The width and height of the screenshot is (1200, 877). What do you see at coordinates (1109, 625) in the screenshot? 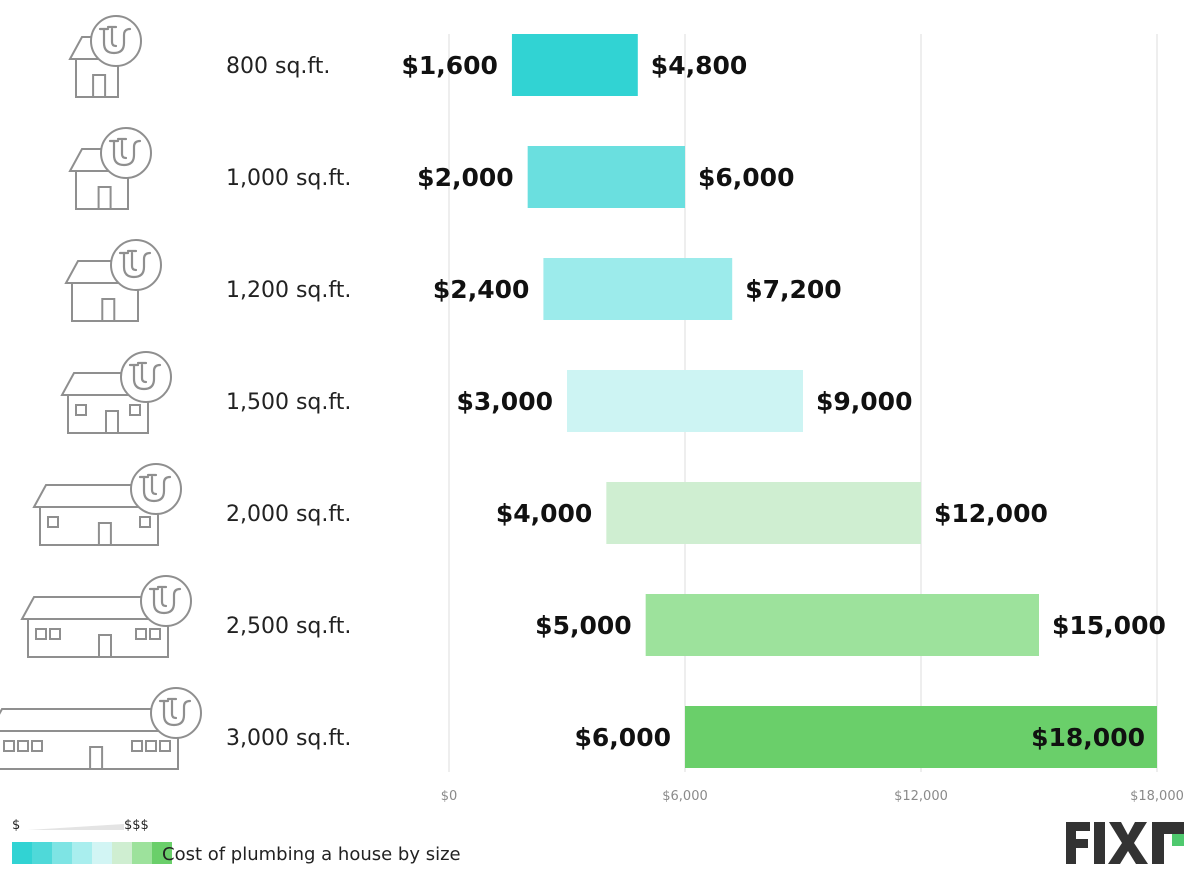
I see `high-value-label: $15,000` at bounding box center [1109, 625].